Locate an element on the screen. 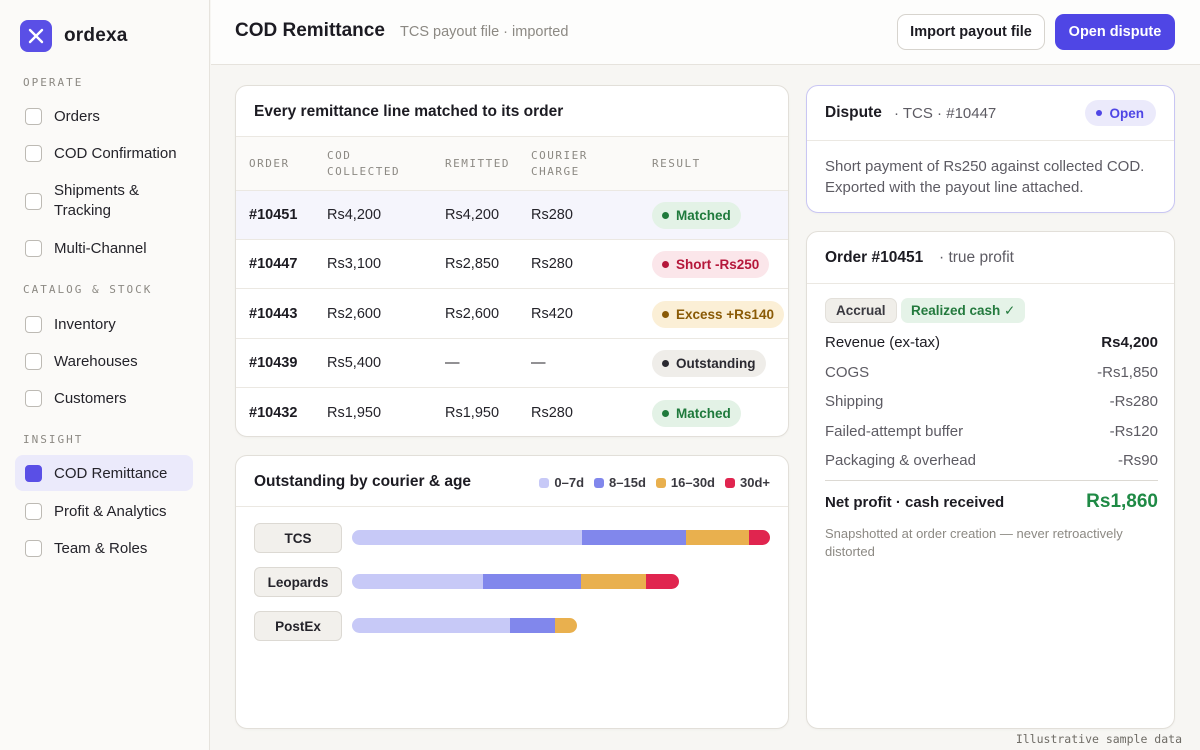  sidebar-item-shipments: Shipments & Tracking is located at coordinates (90, 201).